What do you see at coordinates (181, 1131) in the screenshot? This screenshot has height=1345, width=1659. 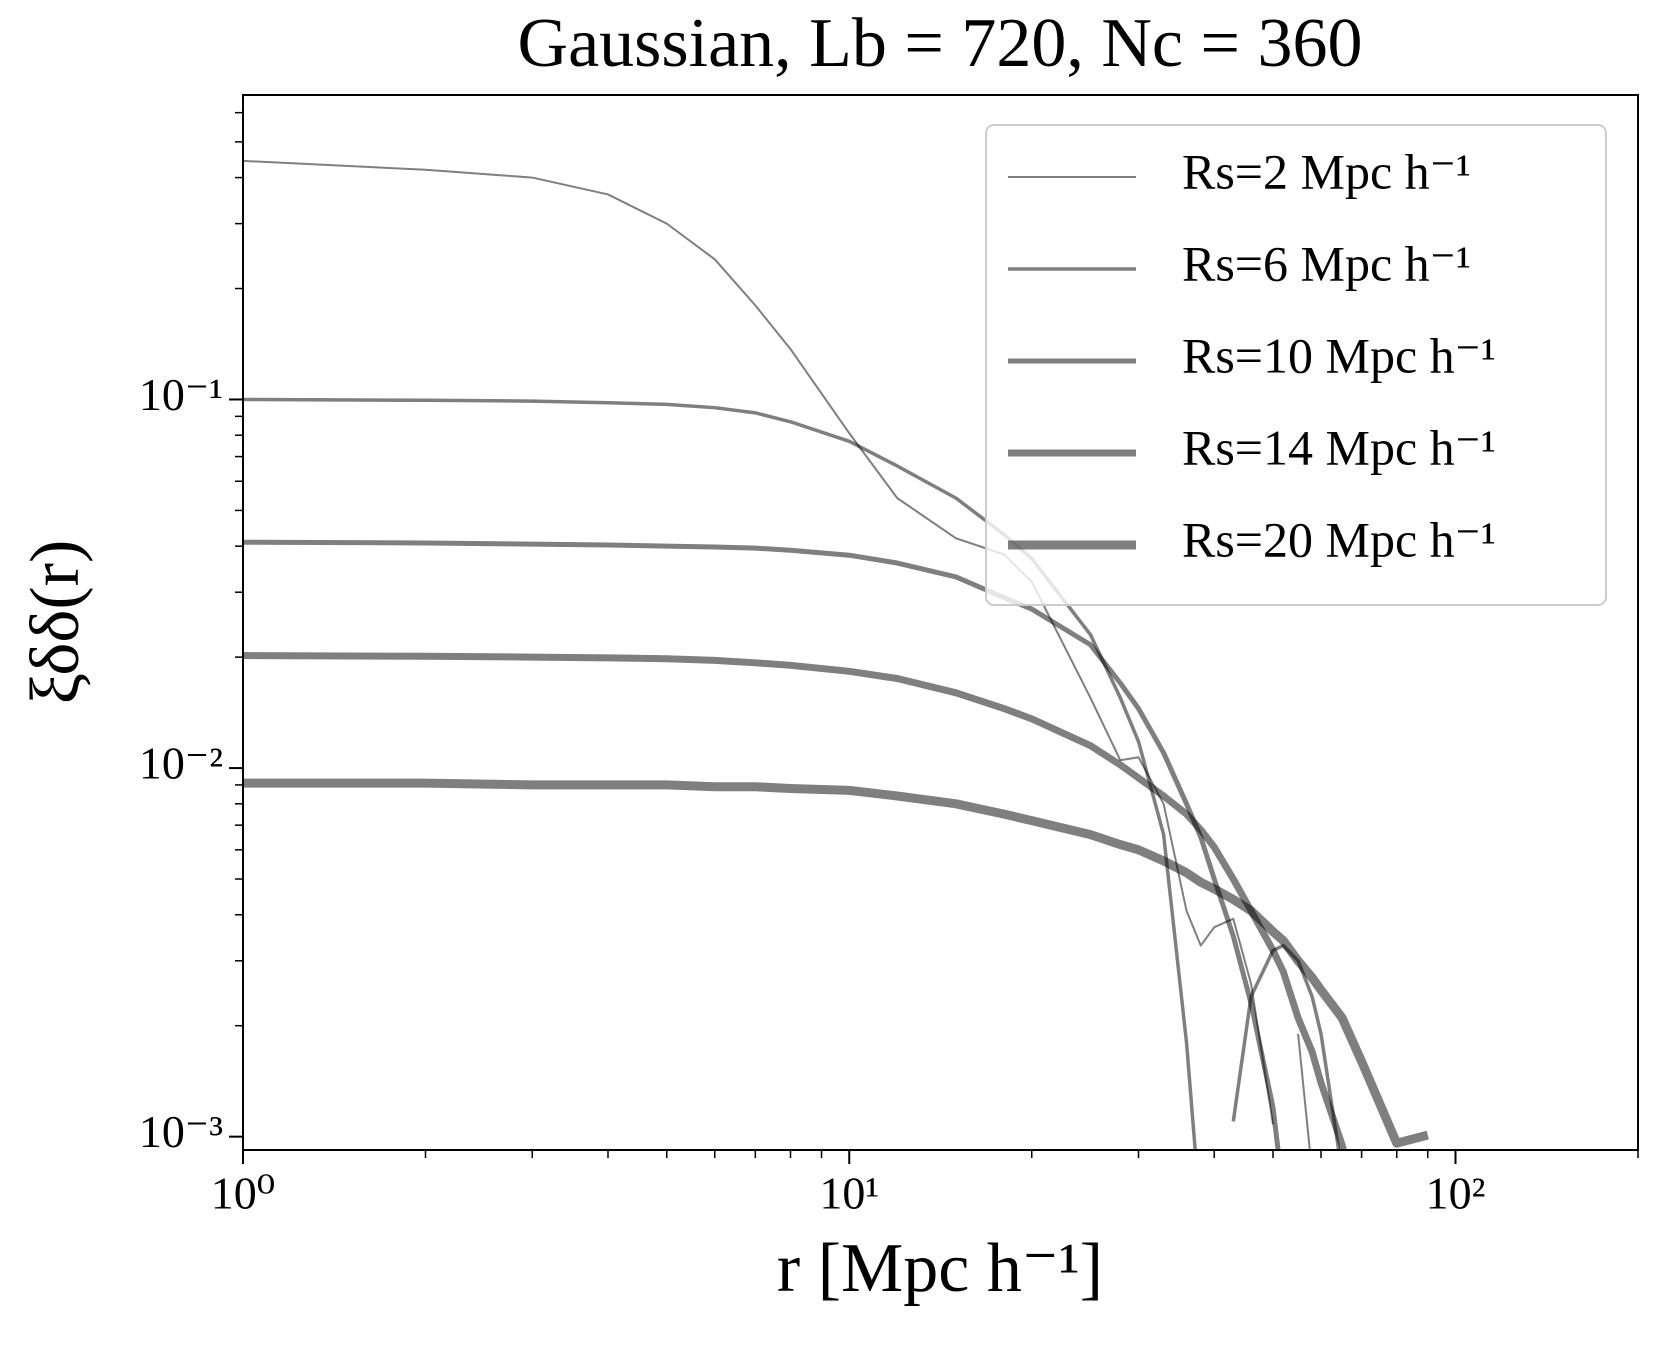 I see `y-tick-label: 10⁻³` at bounding box center [181, 1131].